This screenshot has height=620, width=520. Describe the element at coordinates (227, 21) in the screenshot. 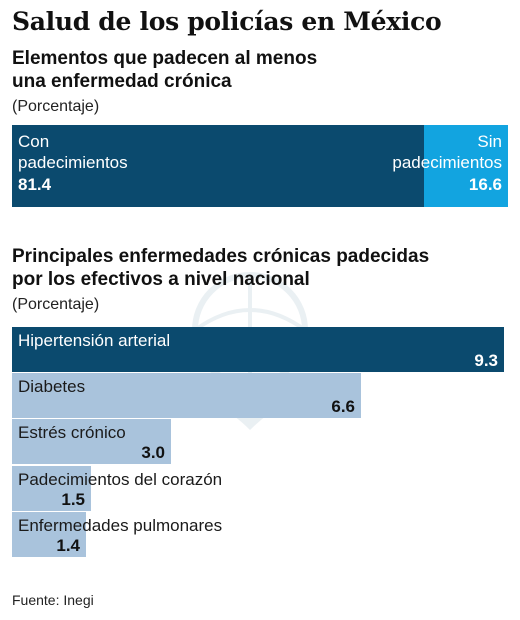

I see `page-title: Salud de los policías en México` at that location.